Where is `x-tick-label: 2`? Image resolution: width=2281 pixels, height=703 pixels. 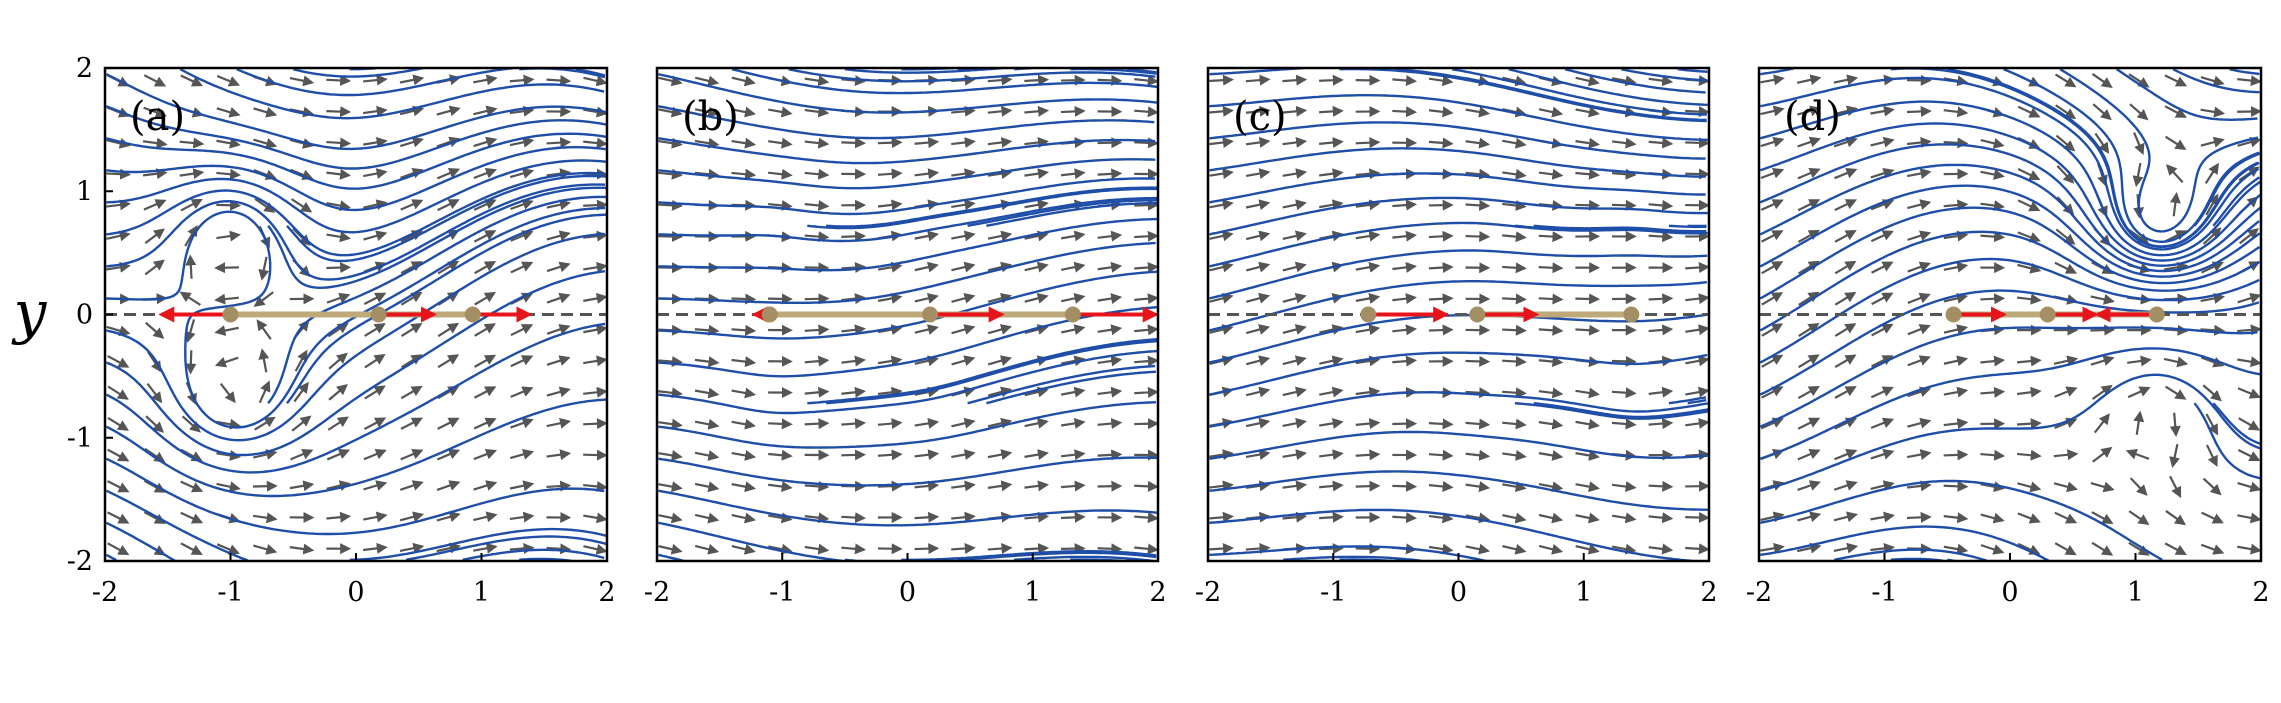
x-tick-label: 2 is located at coordinates (606, 592).